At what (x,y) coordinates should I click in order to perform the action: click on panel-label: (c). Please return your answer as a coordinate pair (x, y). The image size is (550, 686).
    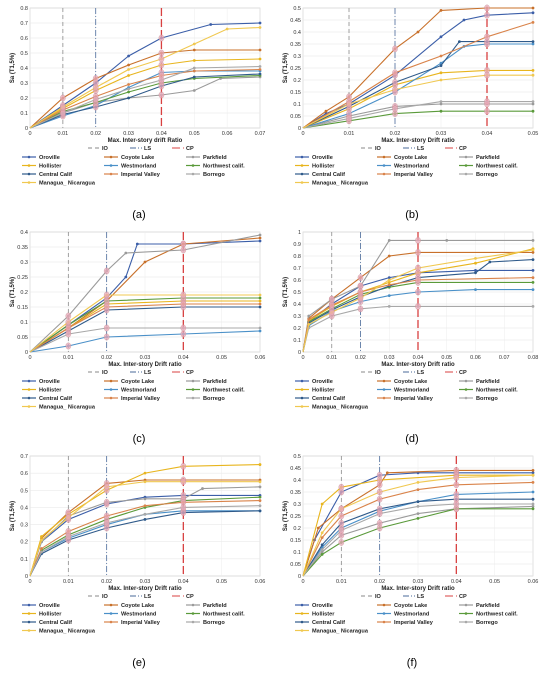
    Looking at the image, I should click on (139, 439).